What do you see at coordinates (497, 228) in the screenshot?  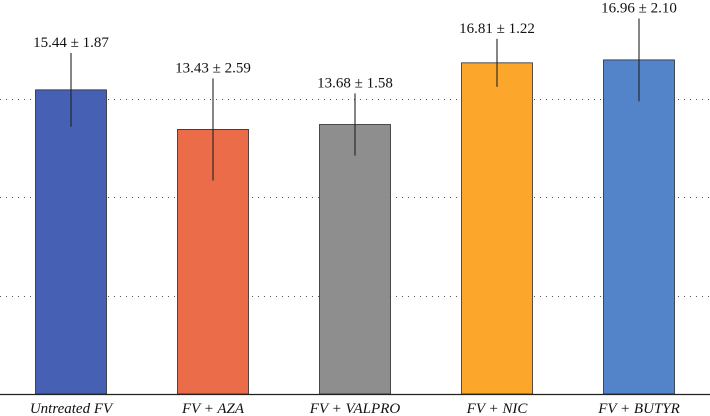 I see `bar-fv-nic` at bounding box center [497, 228].